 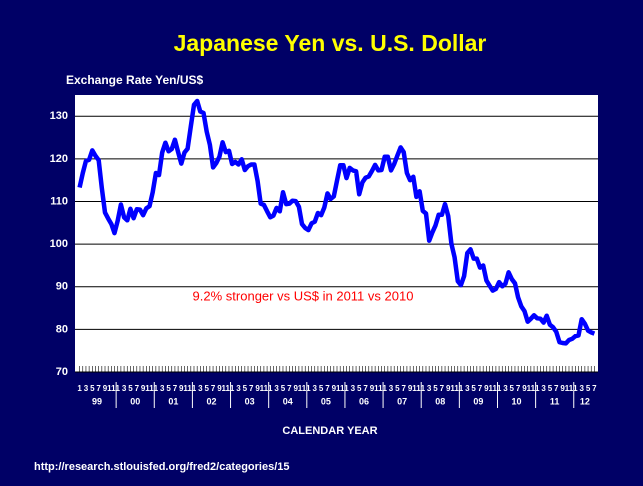 I want to click on x-year-label: 06, so click(x=364, y=401).